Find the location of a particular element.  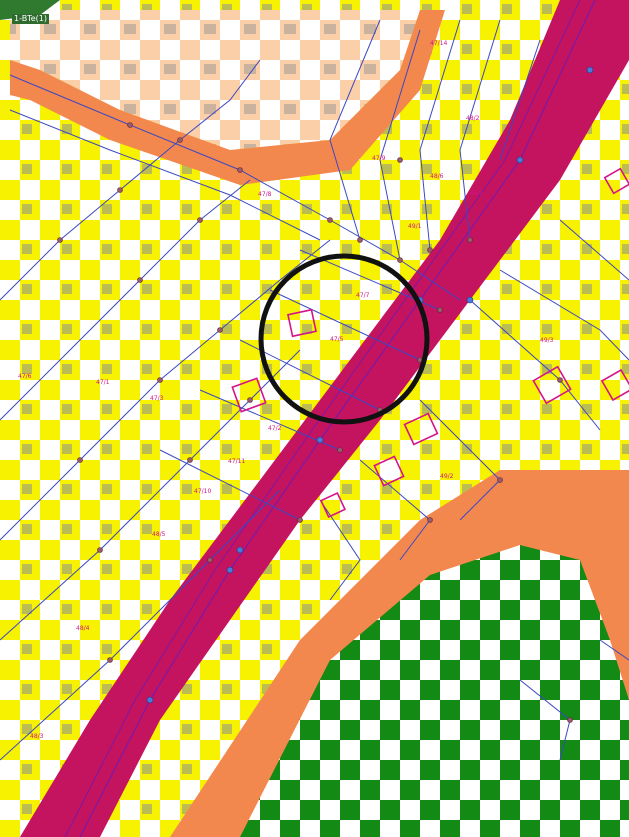

parcel-label: 47/7 is located at coordinates (363, 295).